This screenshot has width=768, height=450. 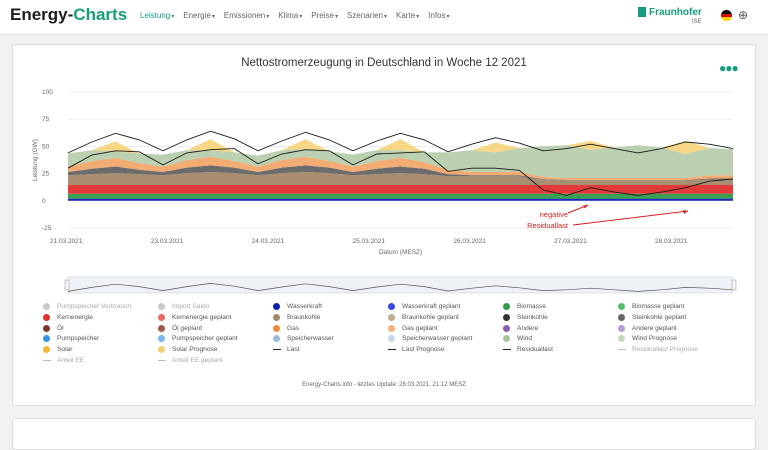 What do you see at coordinates (400, 173) in the screenshot?
I see `area-steinkohle` at bounding box center [400, 173].